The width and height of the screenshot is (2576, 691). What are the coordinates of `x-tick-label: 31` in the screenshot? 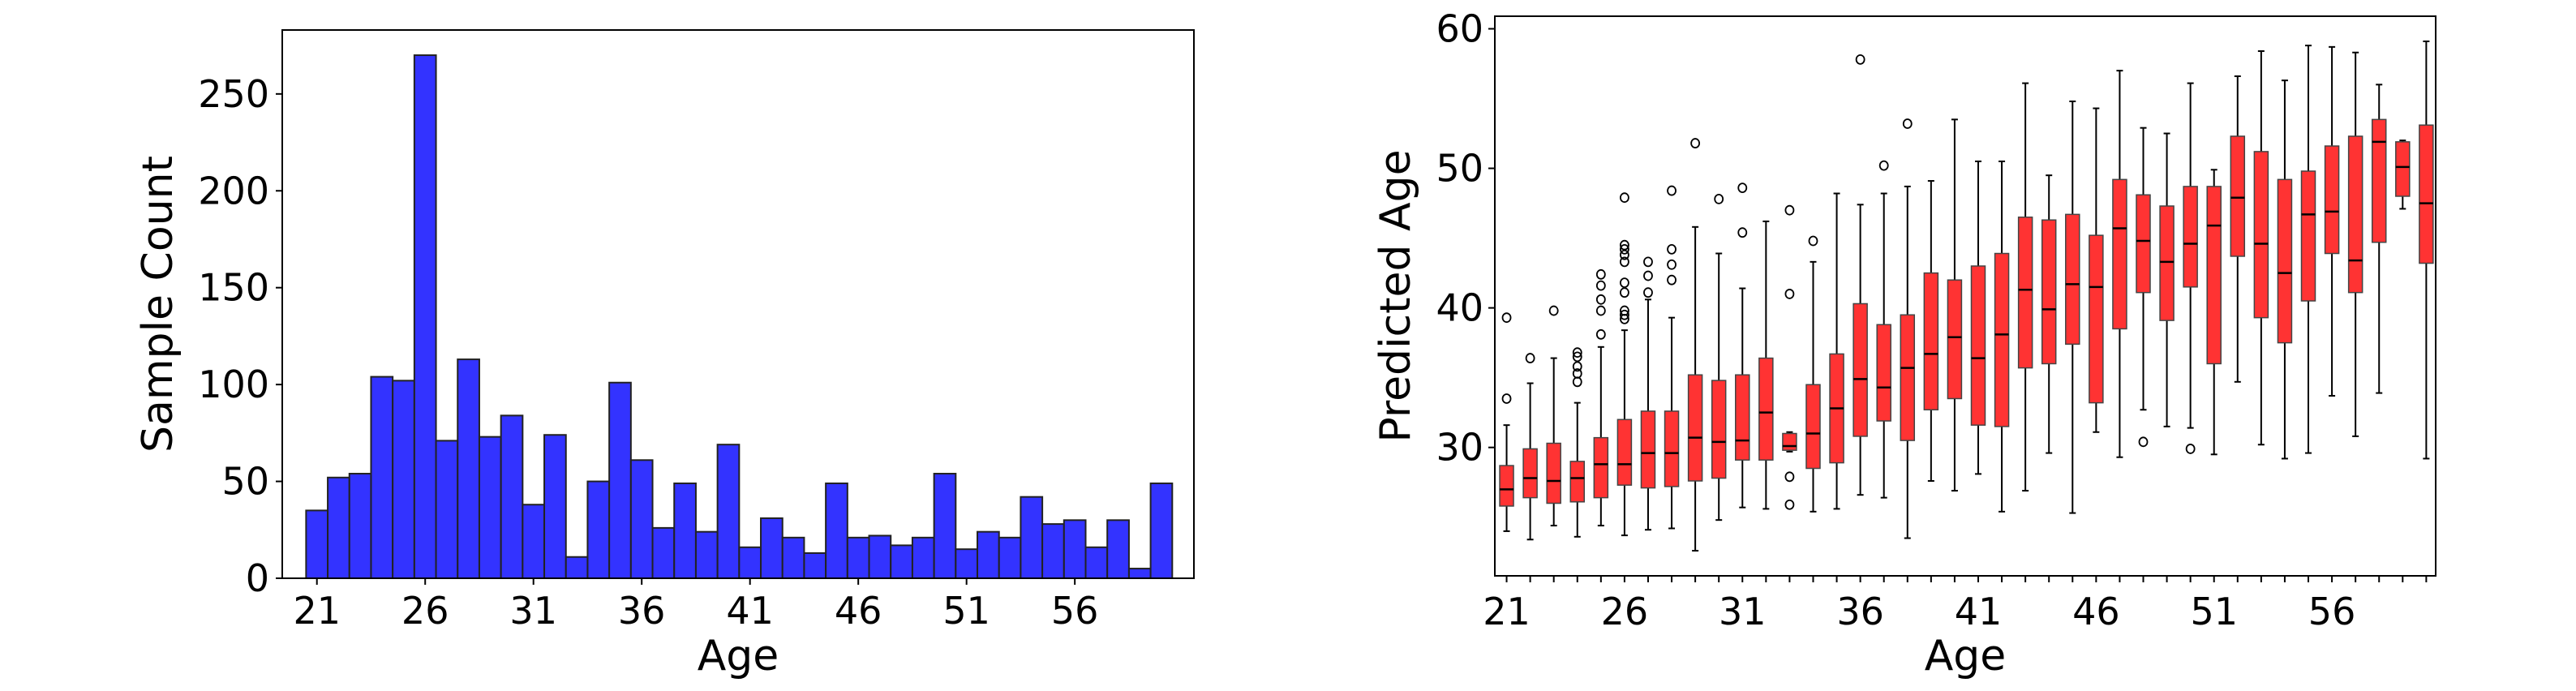 It's located at (1743, 611).